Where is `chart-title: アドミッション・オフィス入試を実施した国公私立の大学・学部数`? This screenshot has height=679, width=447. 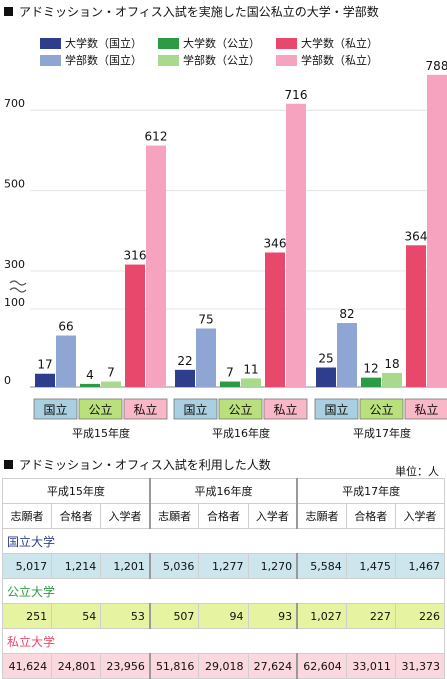
chart-title: アドミッション・オフィス入試を実施した国公私立の大学・学部数 is located at coordinates (199, 12).